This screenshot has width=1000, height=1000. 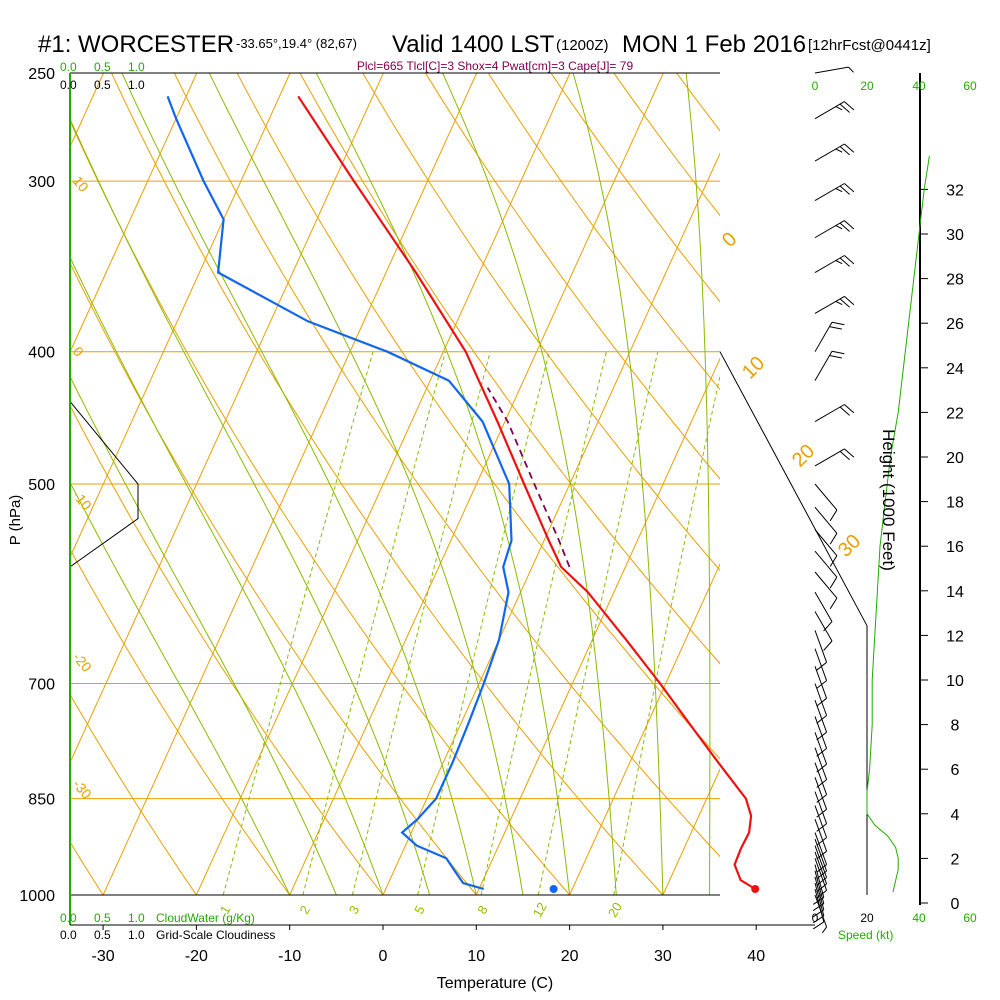 What do you see at coordinates (419, 910) in the screenshot?
I see `mixing-ratio-label: 5` at bounding box center [419, 910].